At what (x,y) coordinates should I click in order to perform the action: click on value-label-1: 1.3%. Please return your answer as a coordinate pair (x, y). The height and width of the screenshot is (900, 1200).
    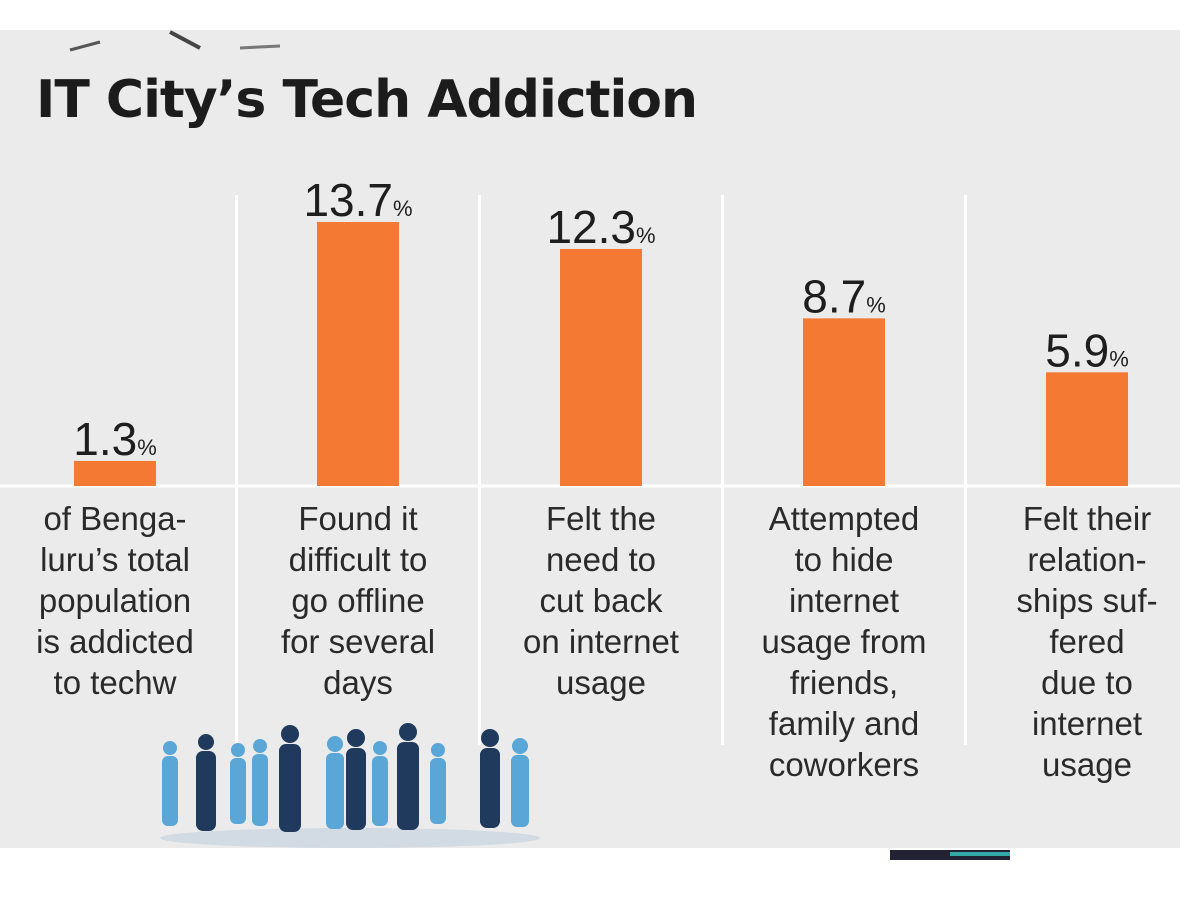
    Looking at the image, I should click on (115, 439).